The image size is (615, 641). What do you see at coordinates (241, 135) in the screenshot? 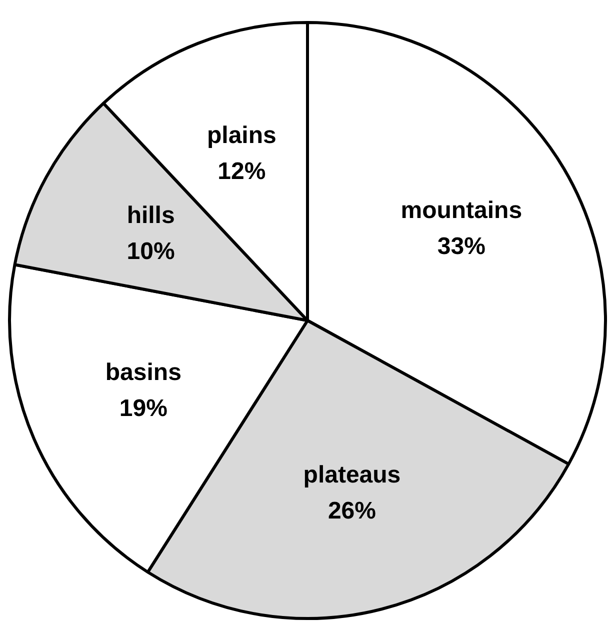
I see `slice-label: plains` at bounding box center [241, 135].